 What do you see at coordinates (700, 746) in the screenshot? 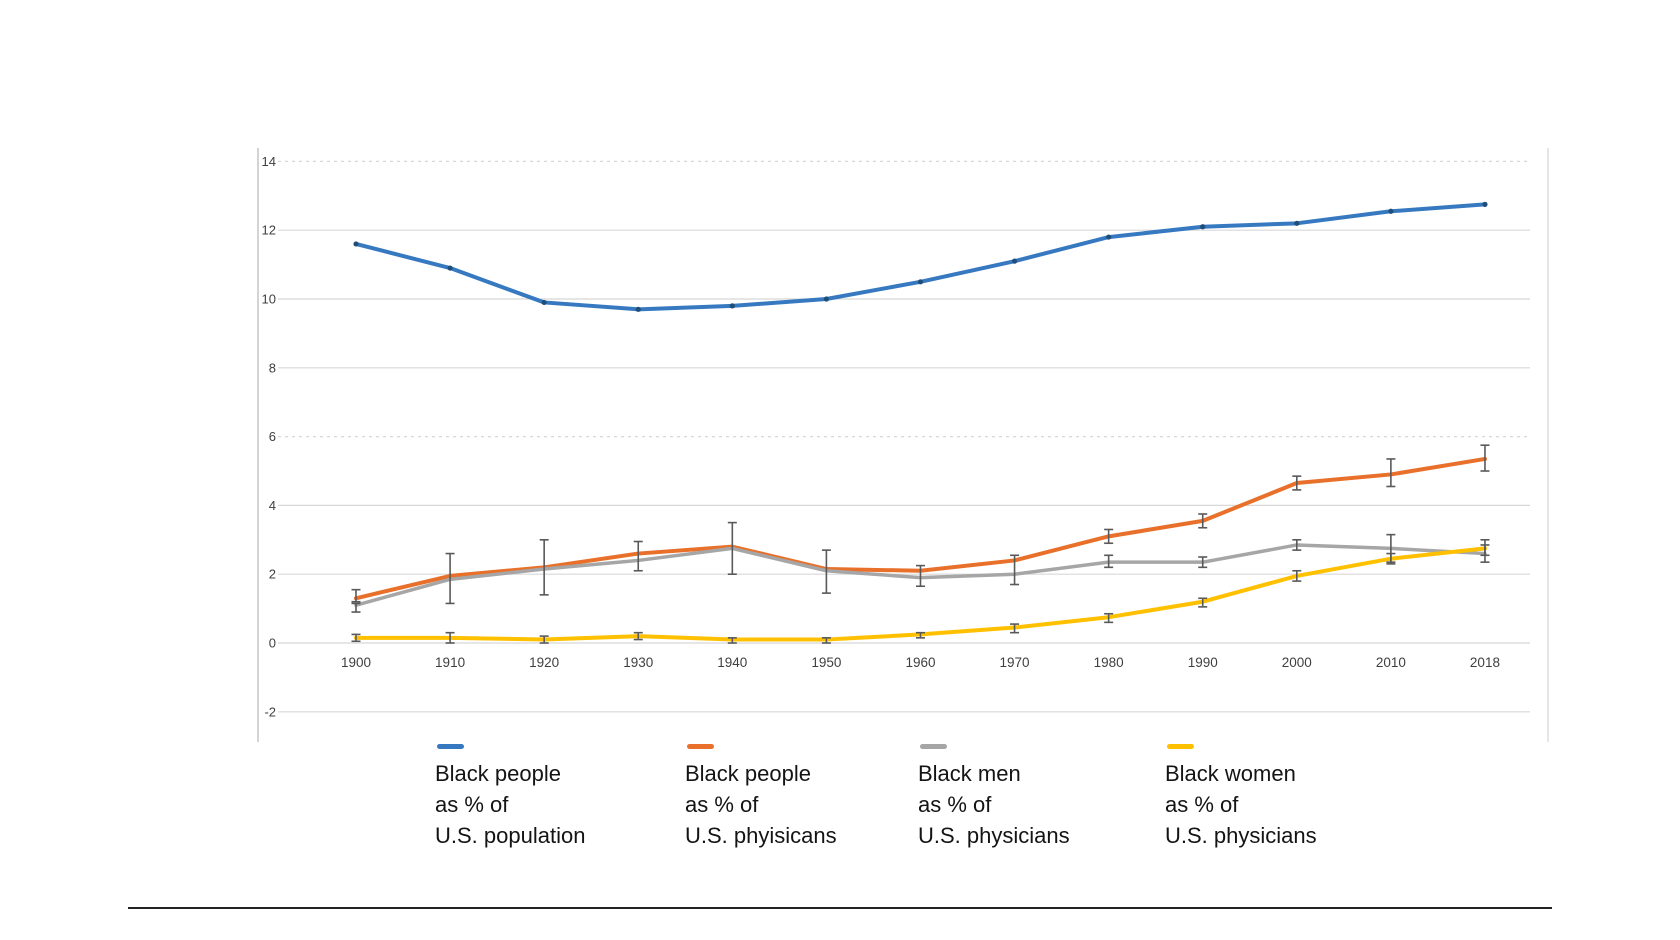
I see `legend-swatch-black-physicians` at bounding box center [700, 746].